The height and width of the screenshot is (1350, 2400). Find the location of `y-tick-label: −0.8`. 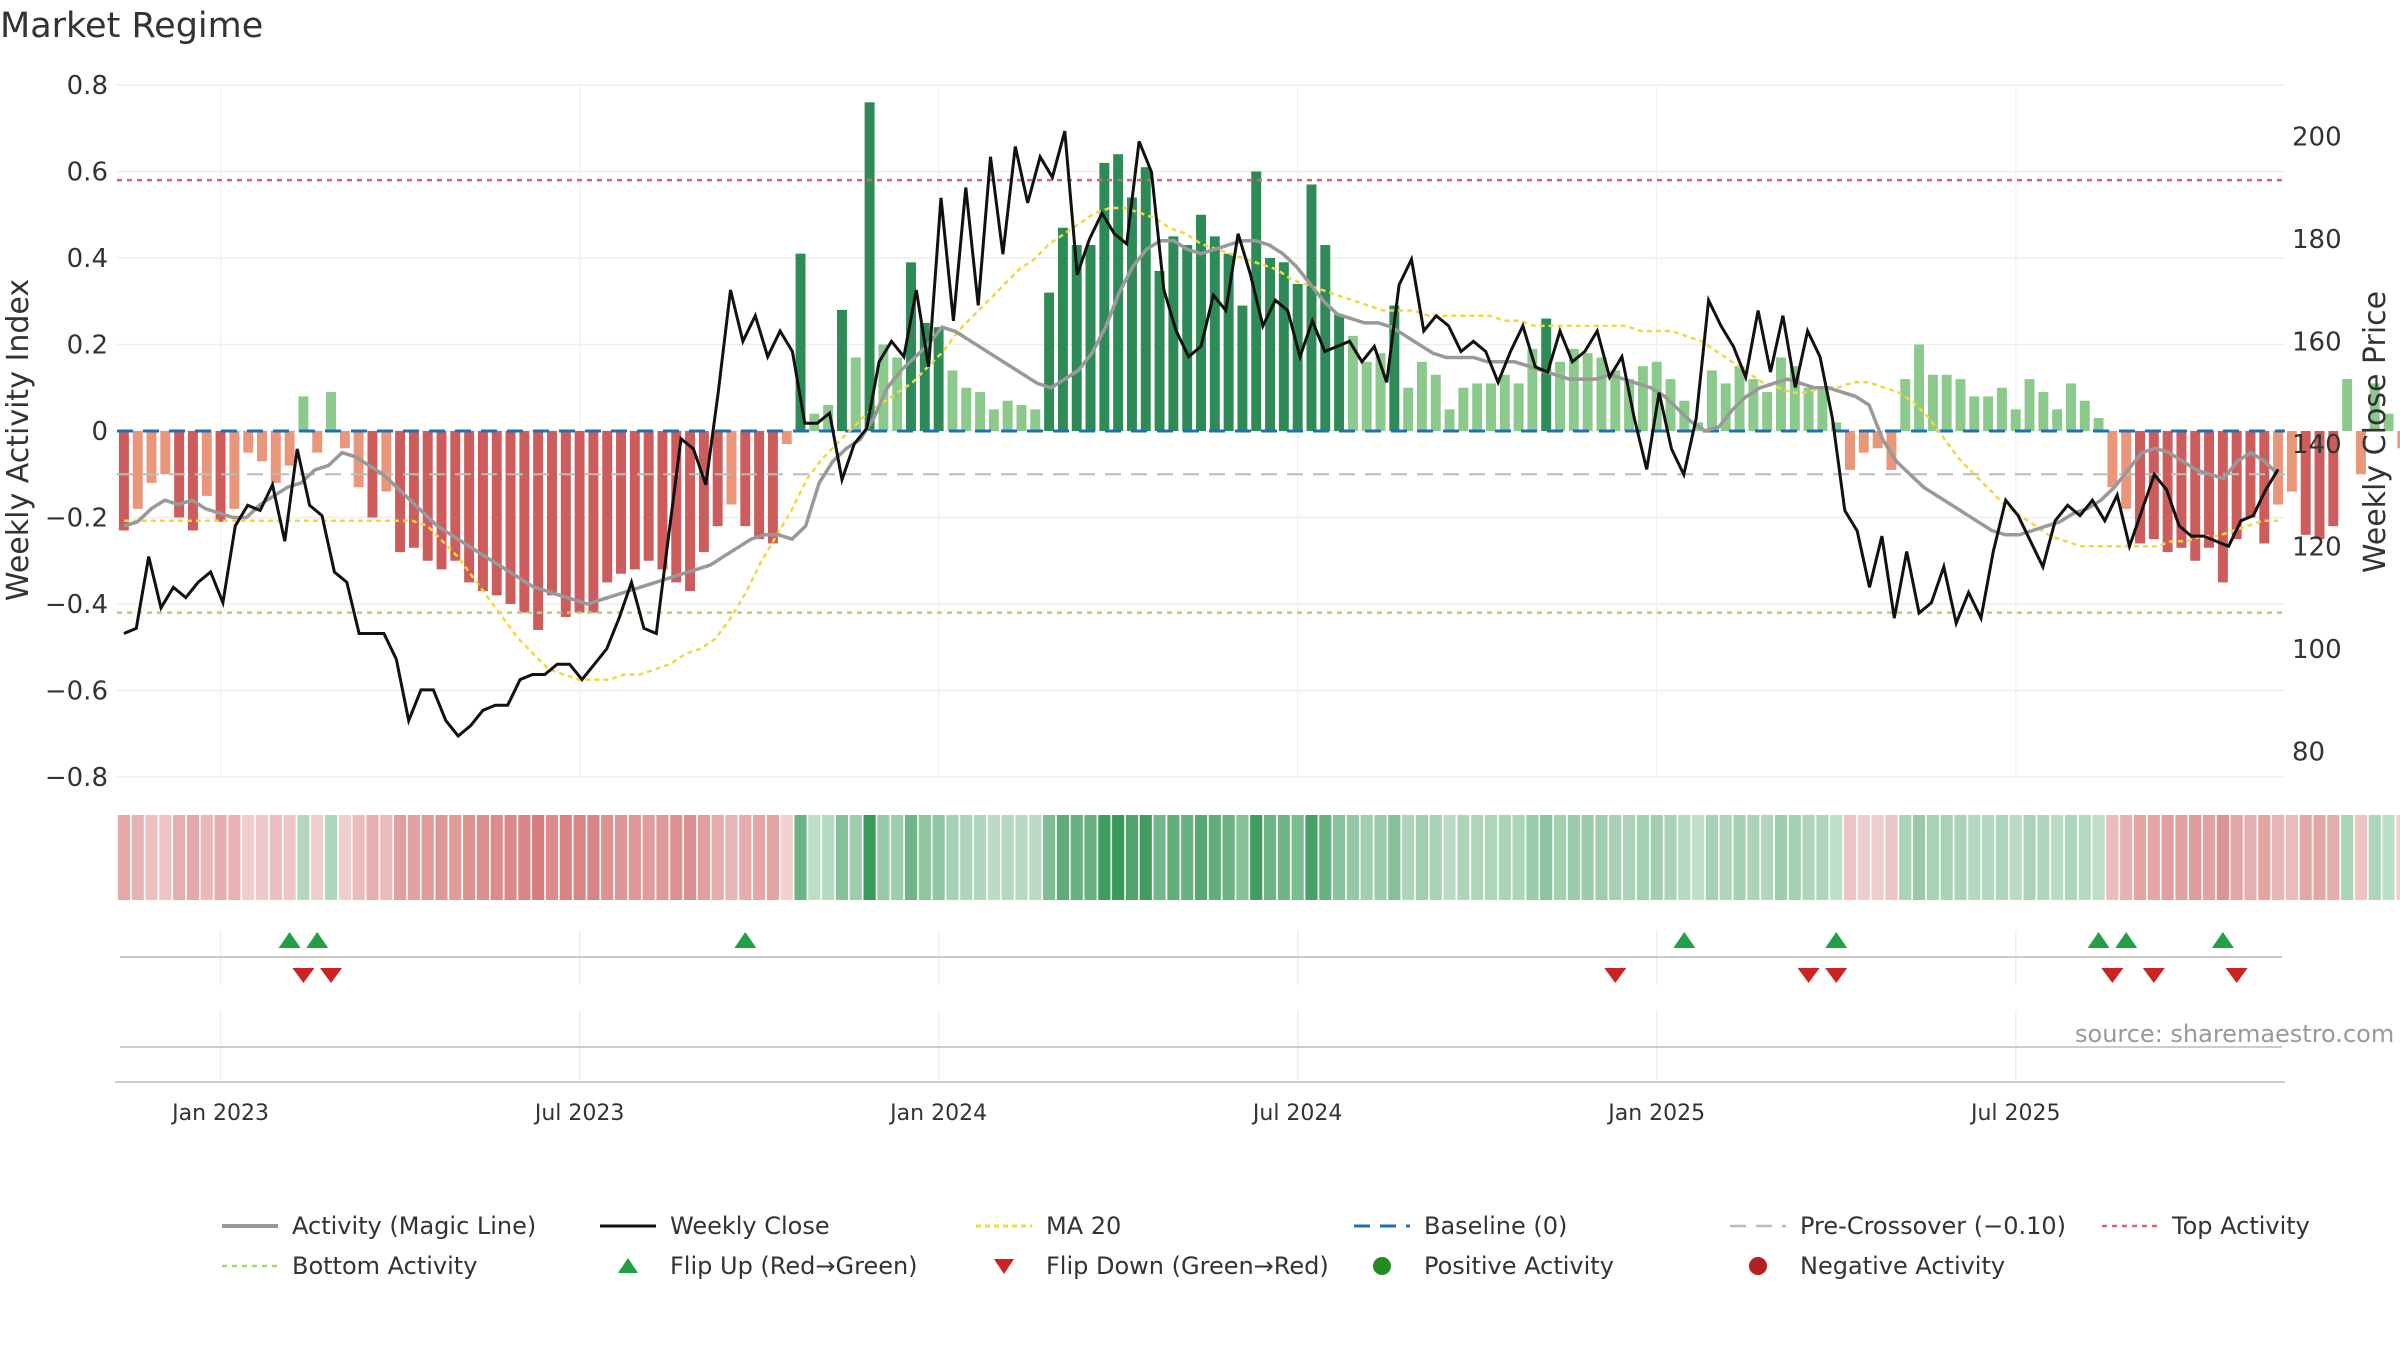

y-tick-label: −0.8 is located at coordinates (76, 778).